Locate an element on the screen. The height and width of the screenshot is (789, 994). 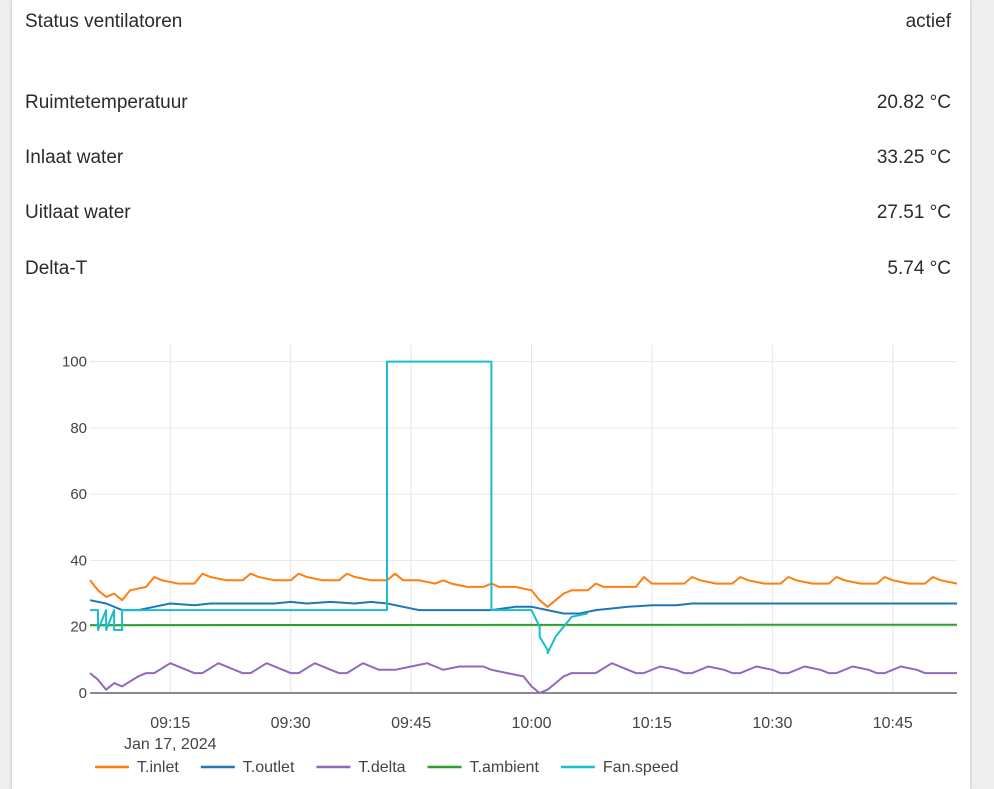
inlet-water-label: Inlaat water is located at coordinates (74, 157).